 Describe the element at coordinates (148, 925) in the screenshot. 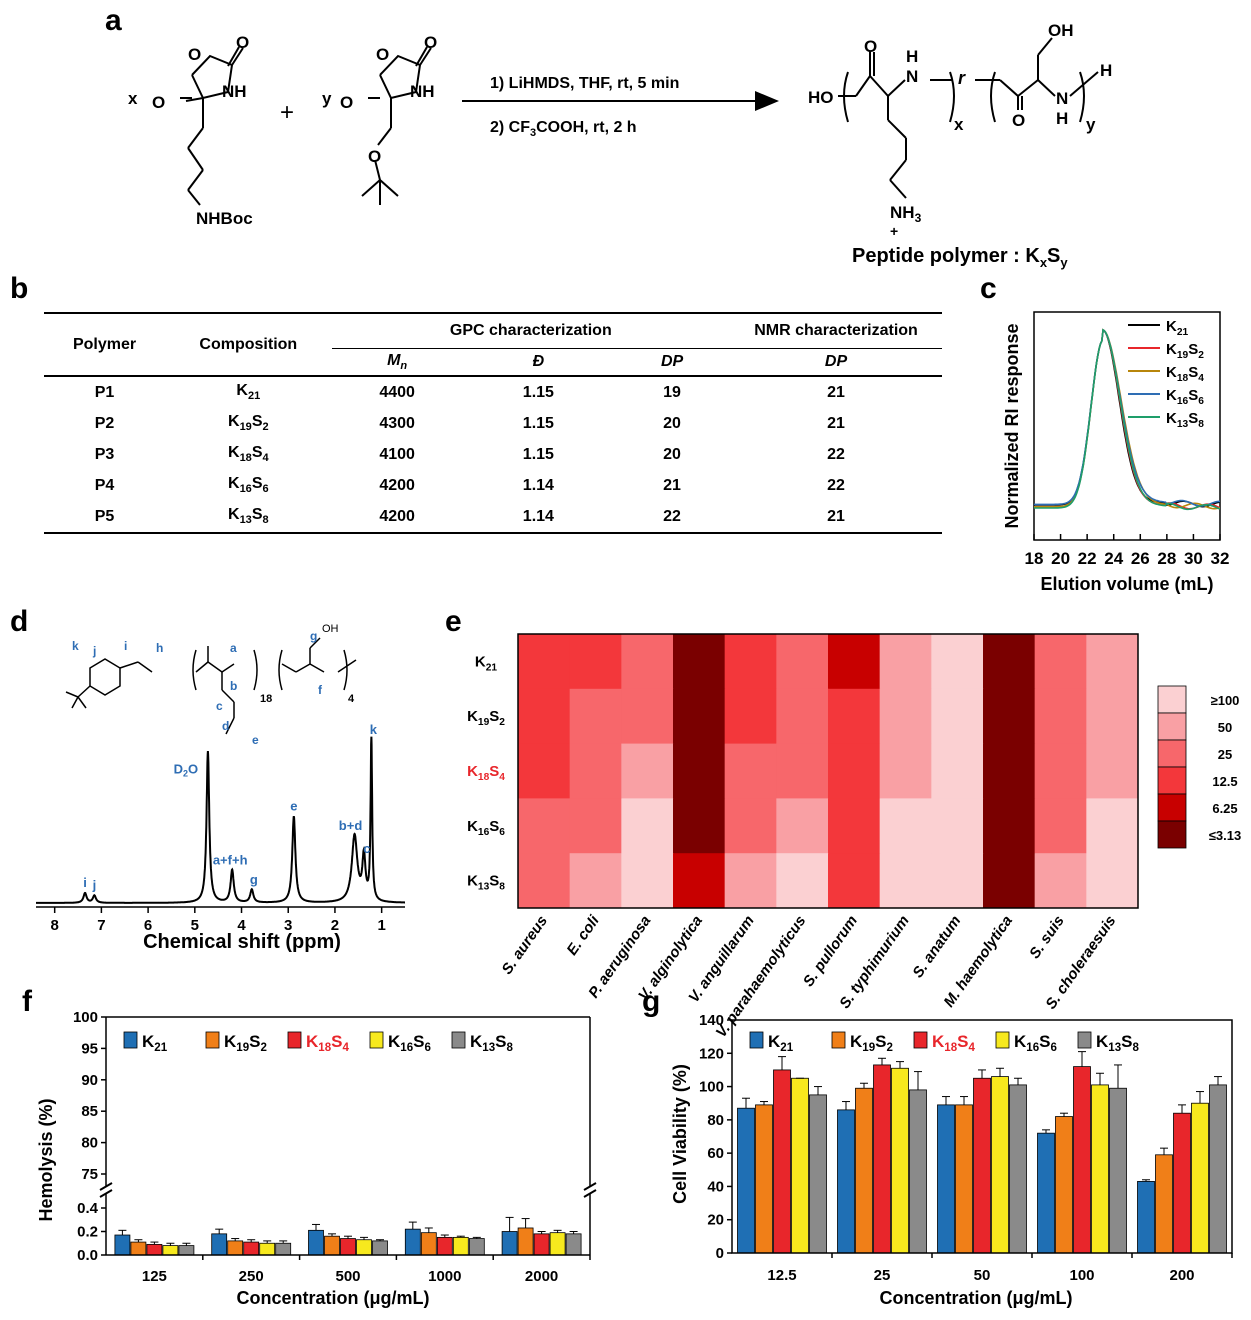

I see `nmr-tick-label: 6` at that location.